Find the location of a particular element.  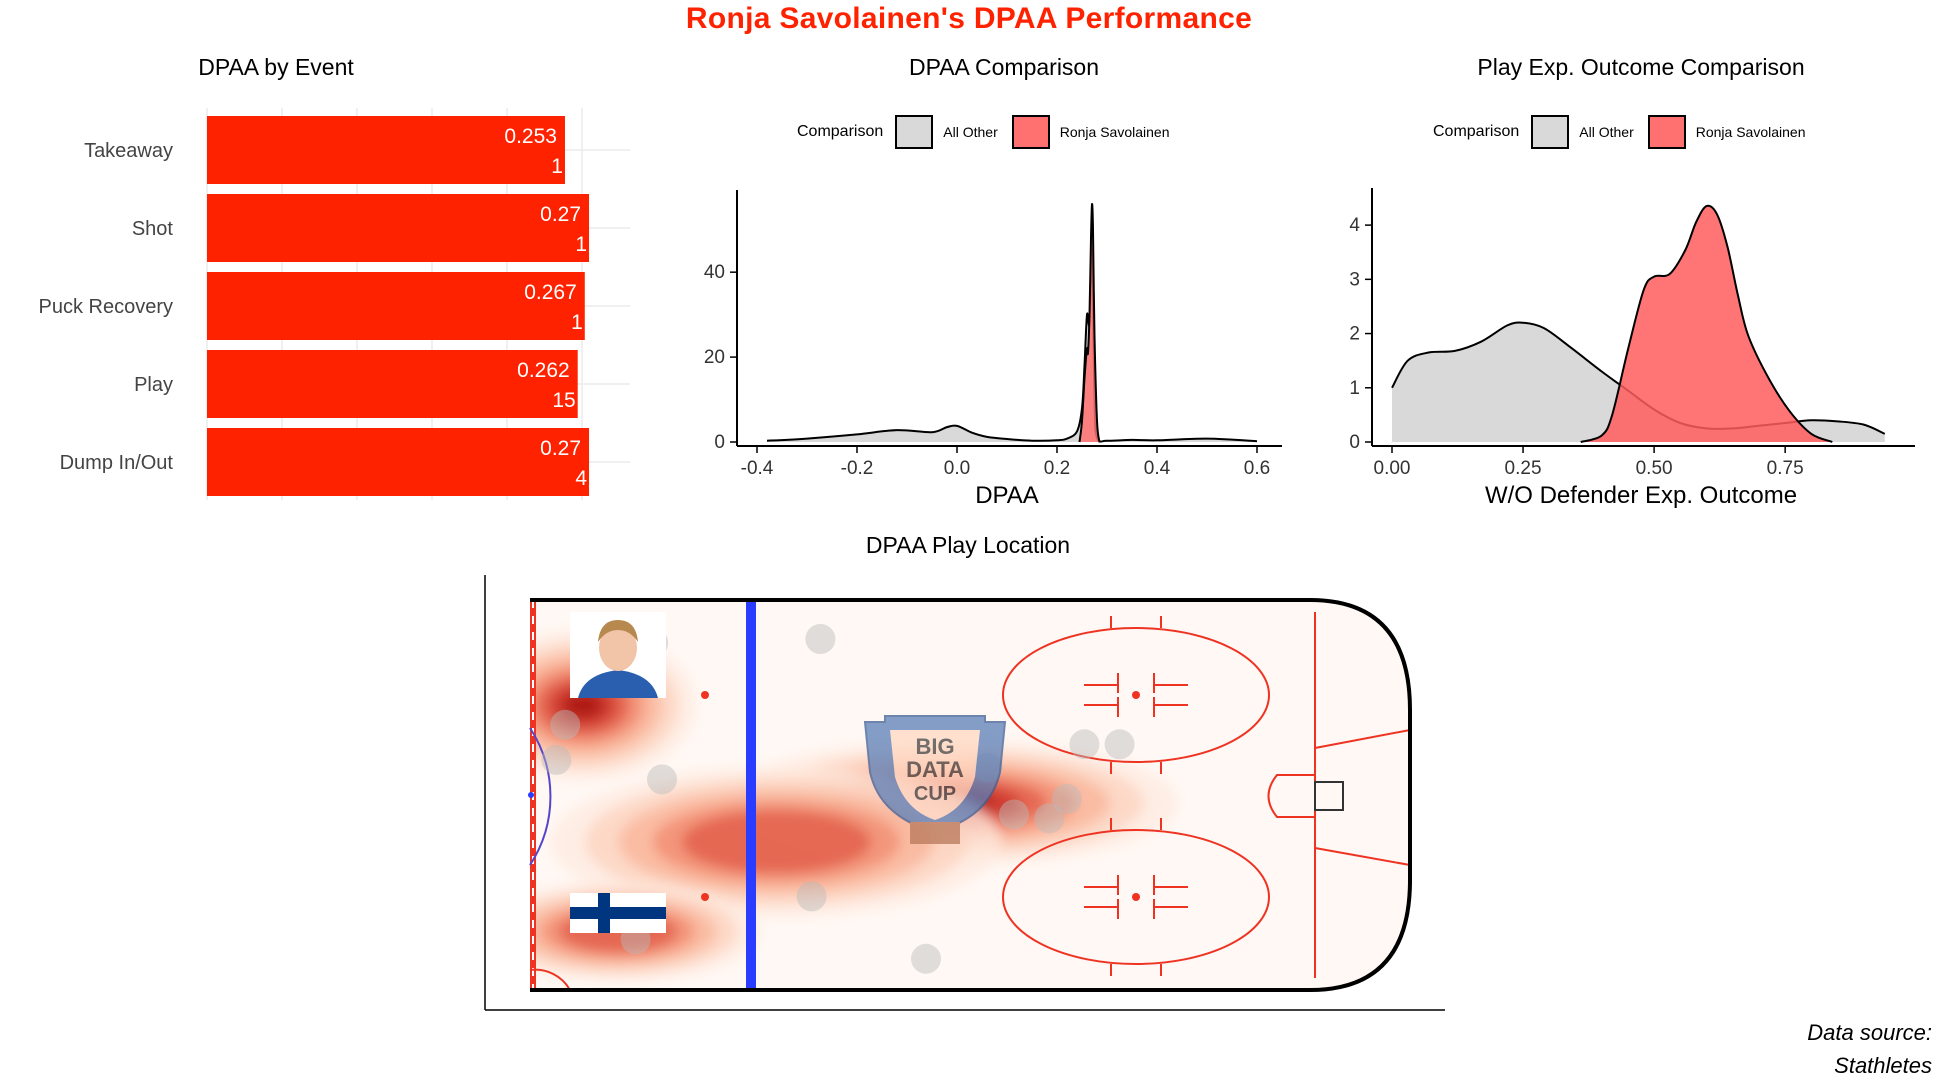

source-note-line2: Stathletes is located at coordinates (1883, 1065).